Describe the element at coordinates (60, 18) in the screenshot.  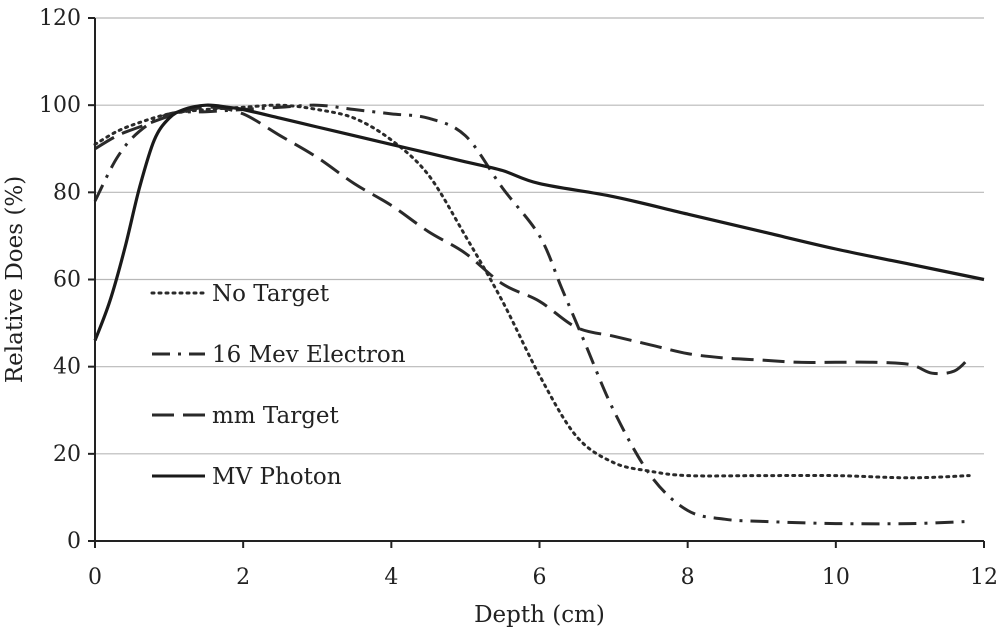
I see `y-tick-label: 120` at that location.